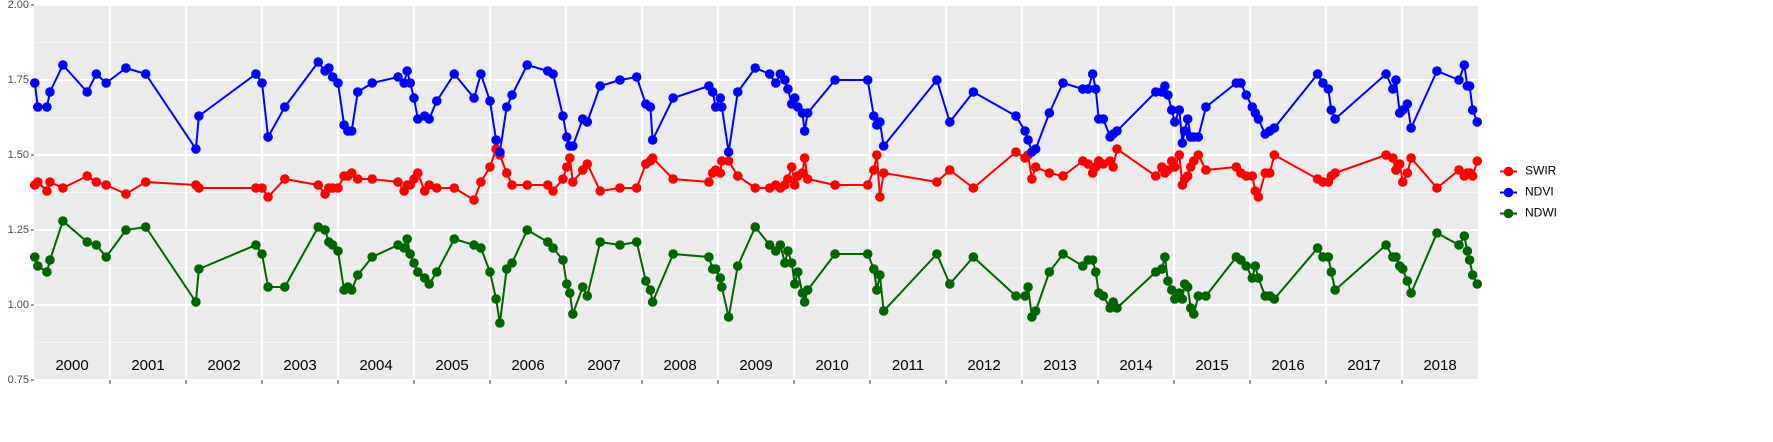 This screenshot has width=1773, height=442. What do you see at coordinates (451, 365) in the screenshot?
I see `year-label: 2005` at bounding box center [451, 365].